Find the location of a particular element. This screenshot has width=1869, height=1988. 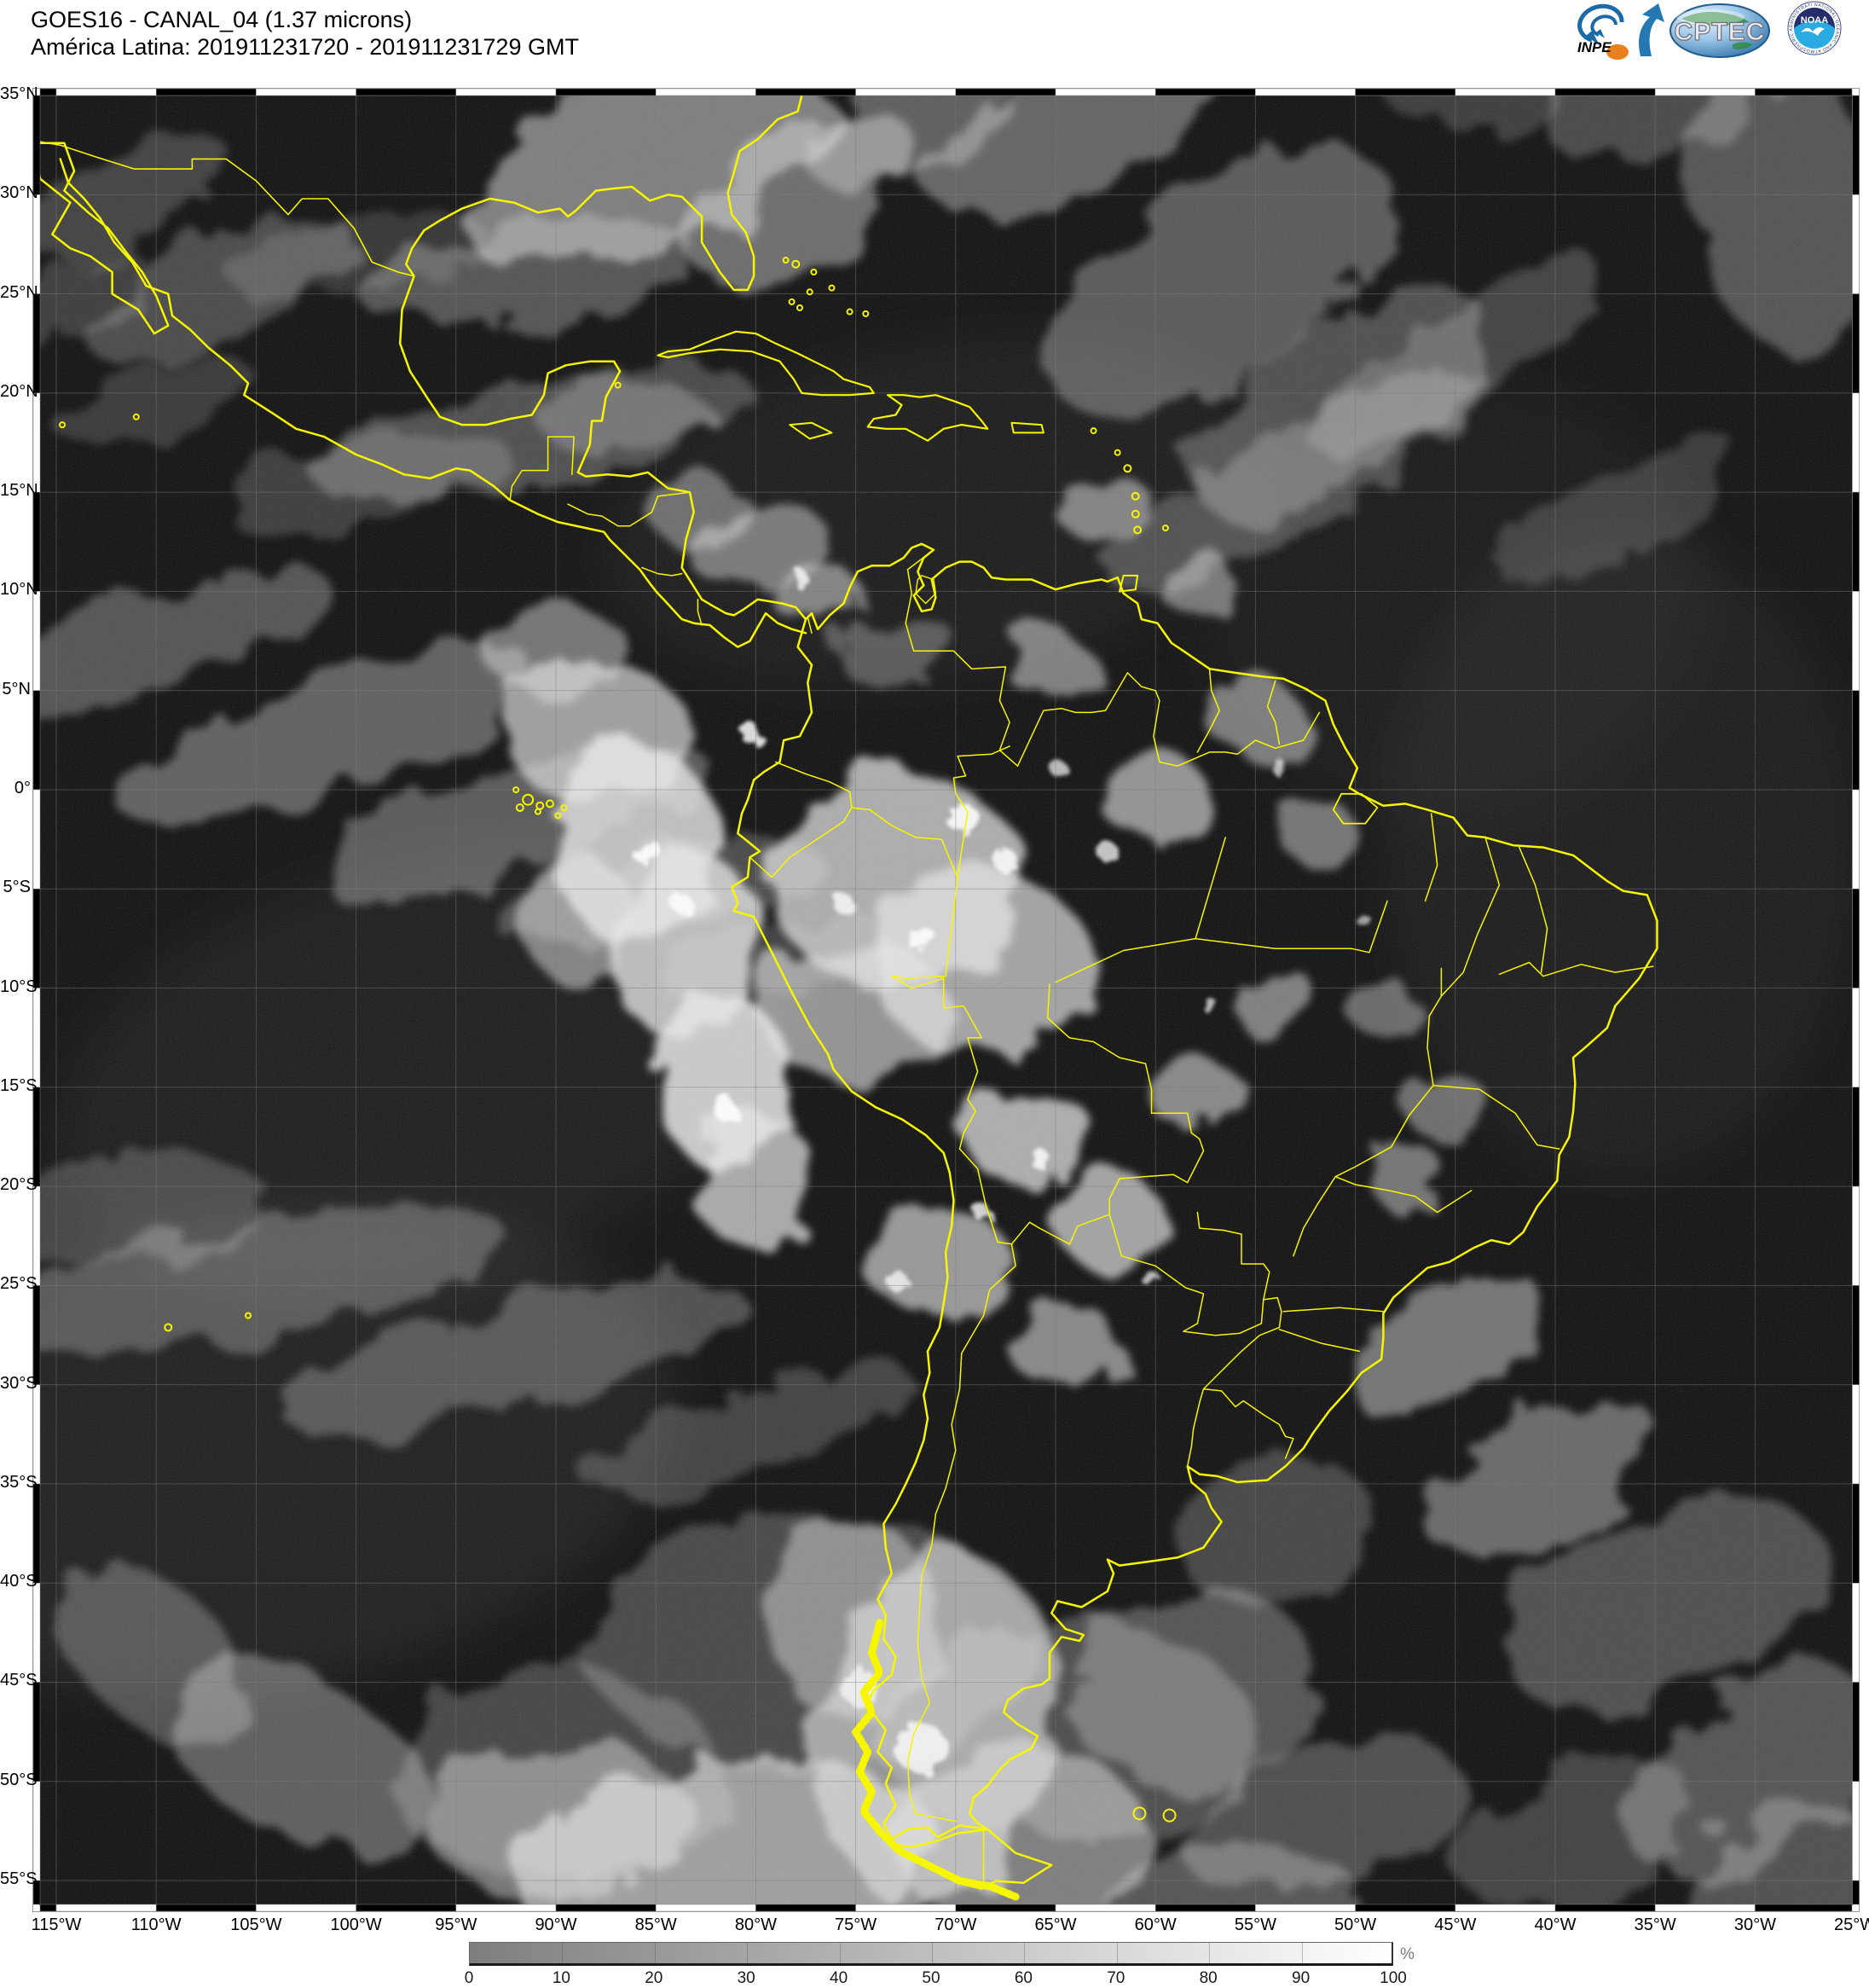

logo-bar: INPE CPTEC is located at coordinates (1716, 30).